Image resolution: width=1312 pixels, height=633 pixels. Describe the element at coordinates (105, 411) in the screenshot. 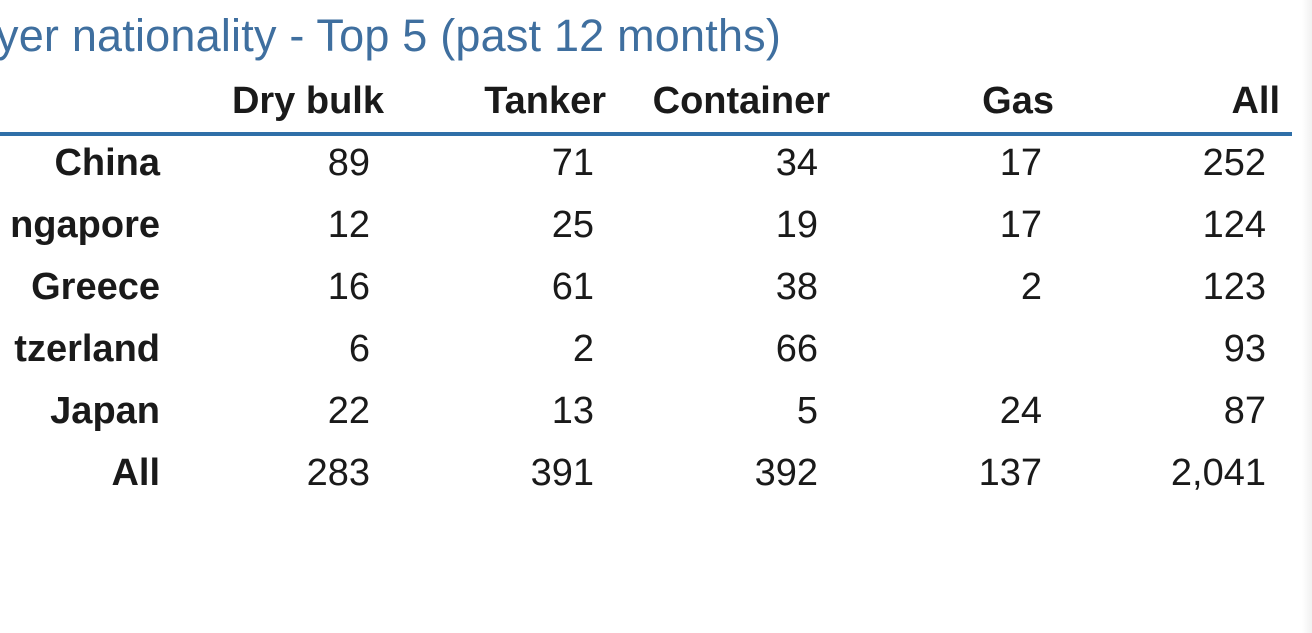

I see `row-label: Japan` at that location.